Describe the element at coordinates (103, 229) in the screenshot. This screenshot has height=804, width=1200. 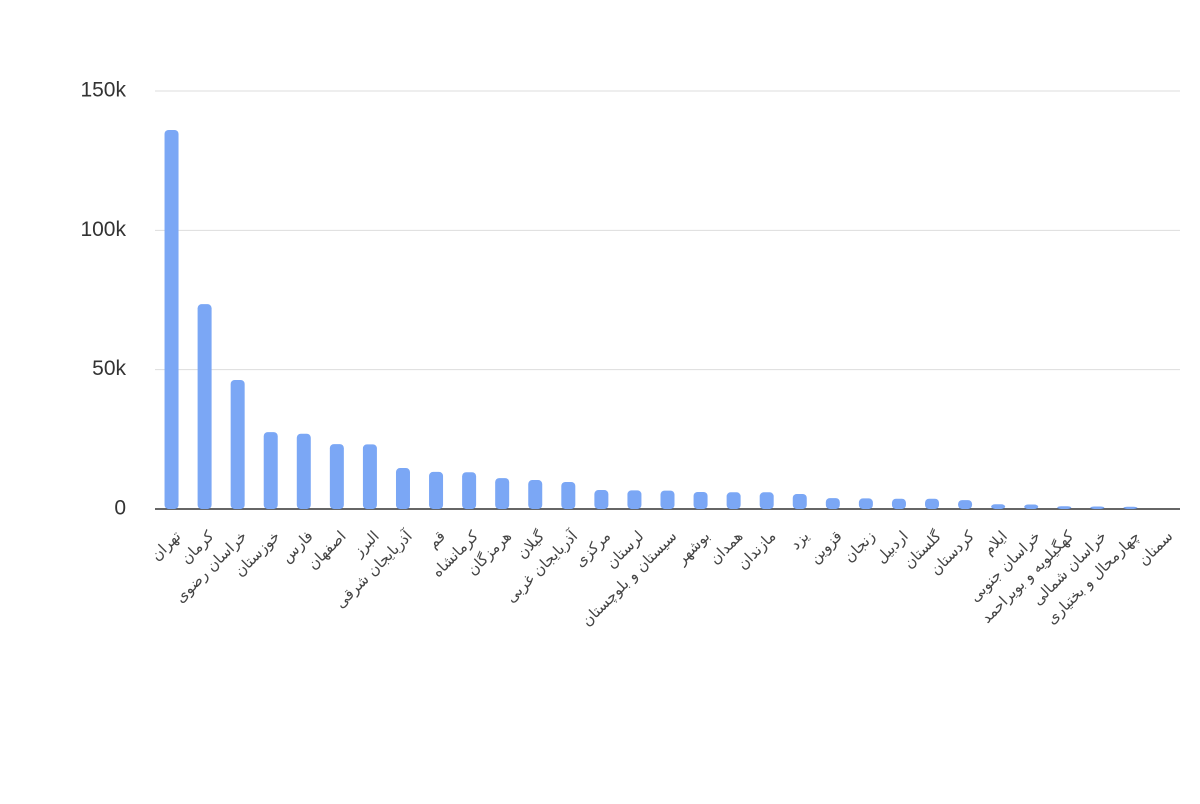
I see `y-tick-label: 100k` at that location.